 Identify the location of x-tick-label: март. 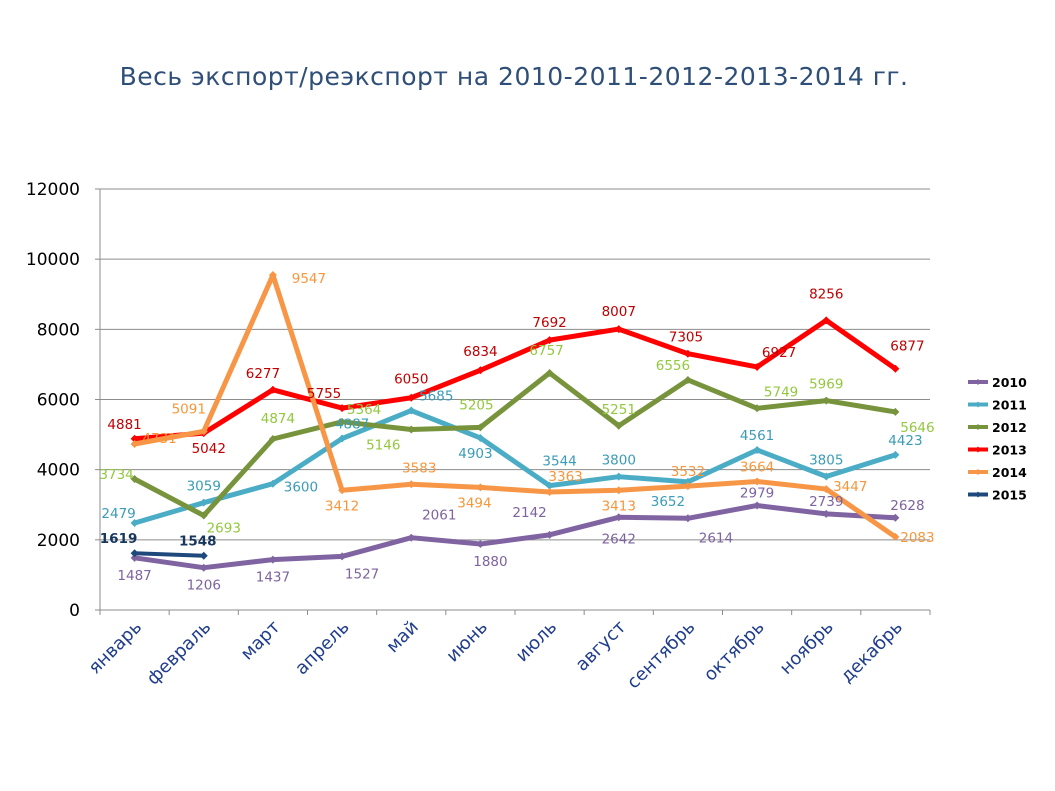
(261, 641).